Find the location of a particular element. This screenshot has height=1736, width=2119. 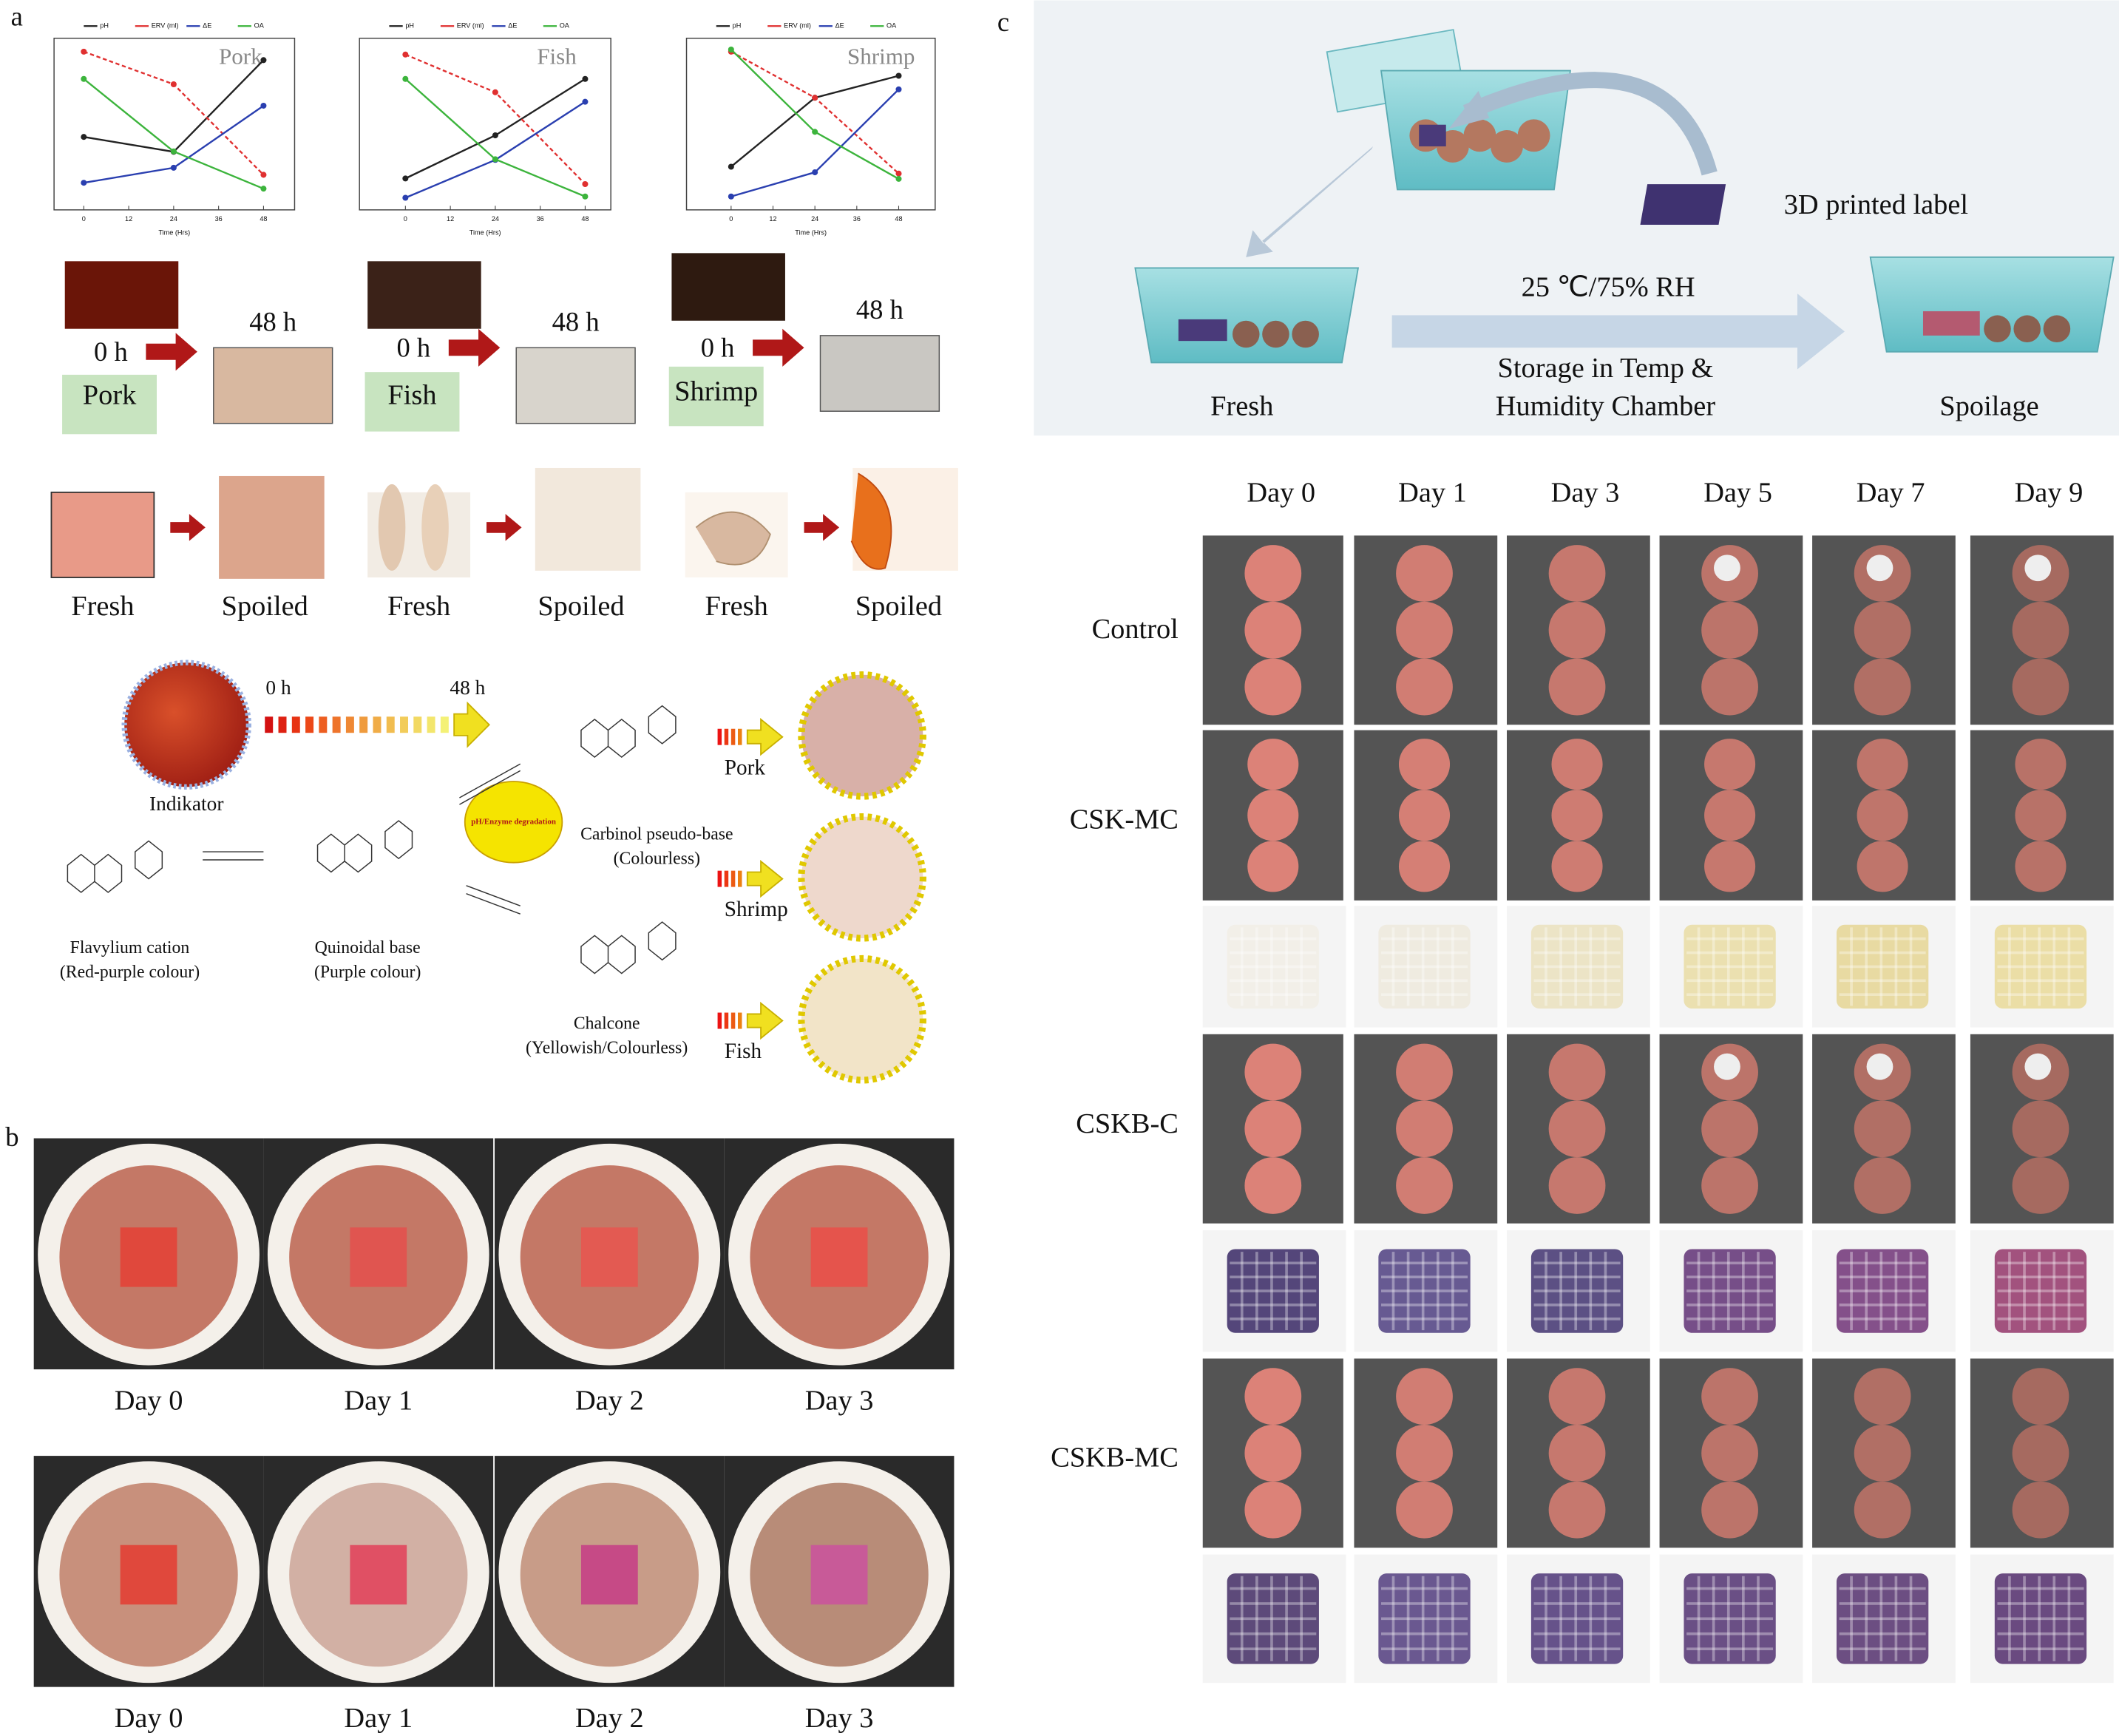

x-tick-label: 48 is located at coordinates (899, 219).